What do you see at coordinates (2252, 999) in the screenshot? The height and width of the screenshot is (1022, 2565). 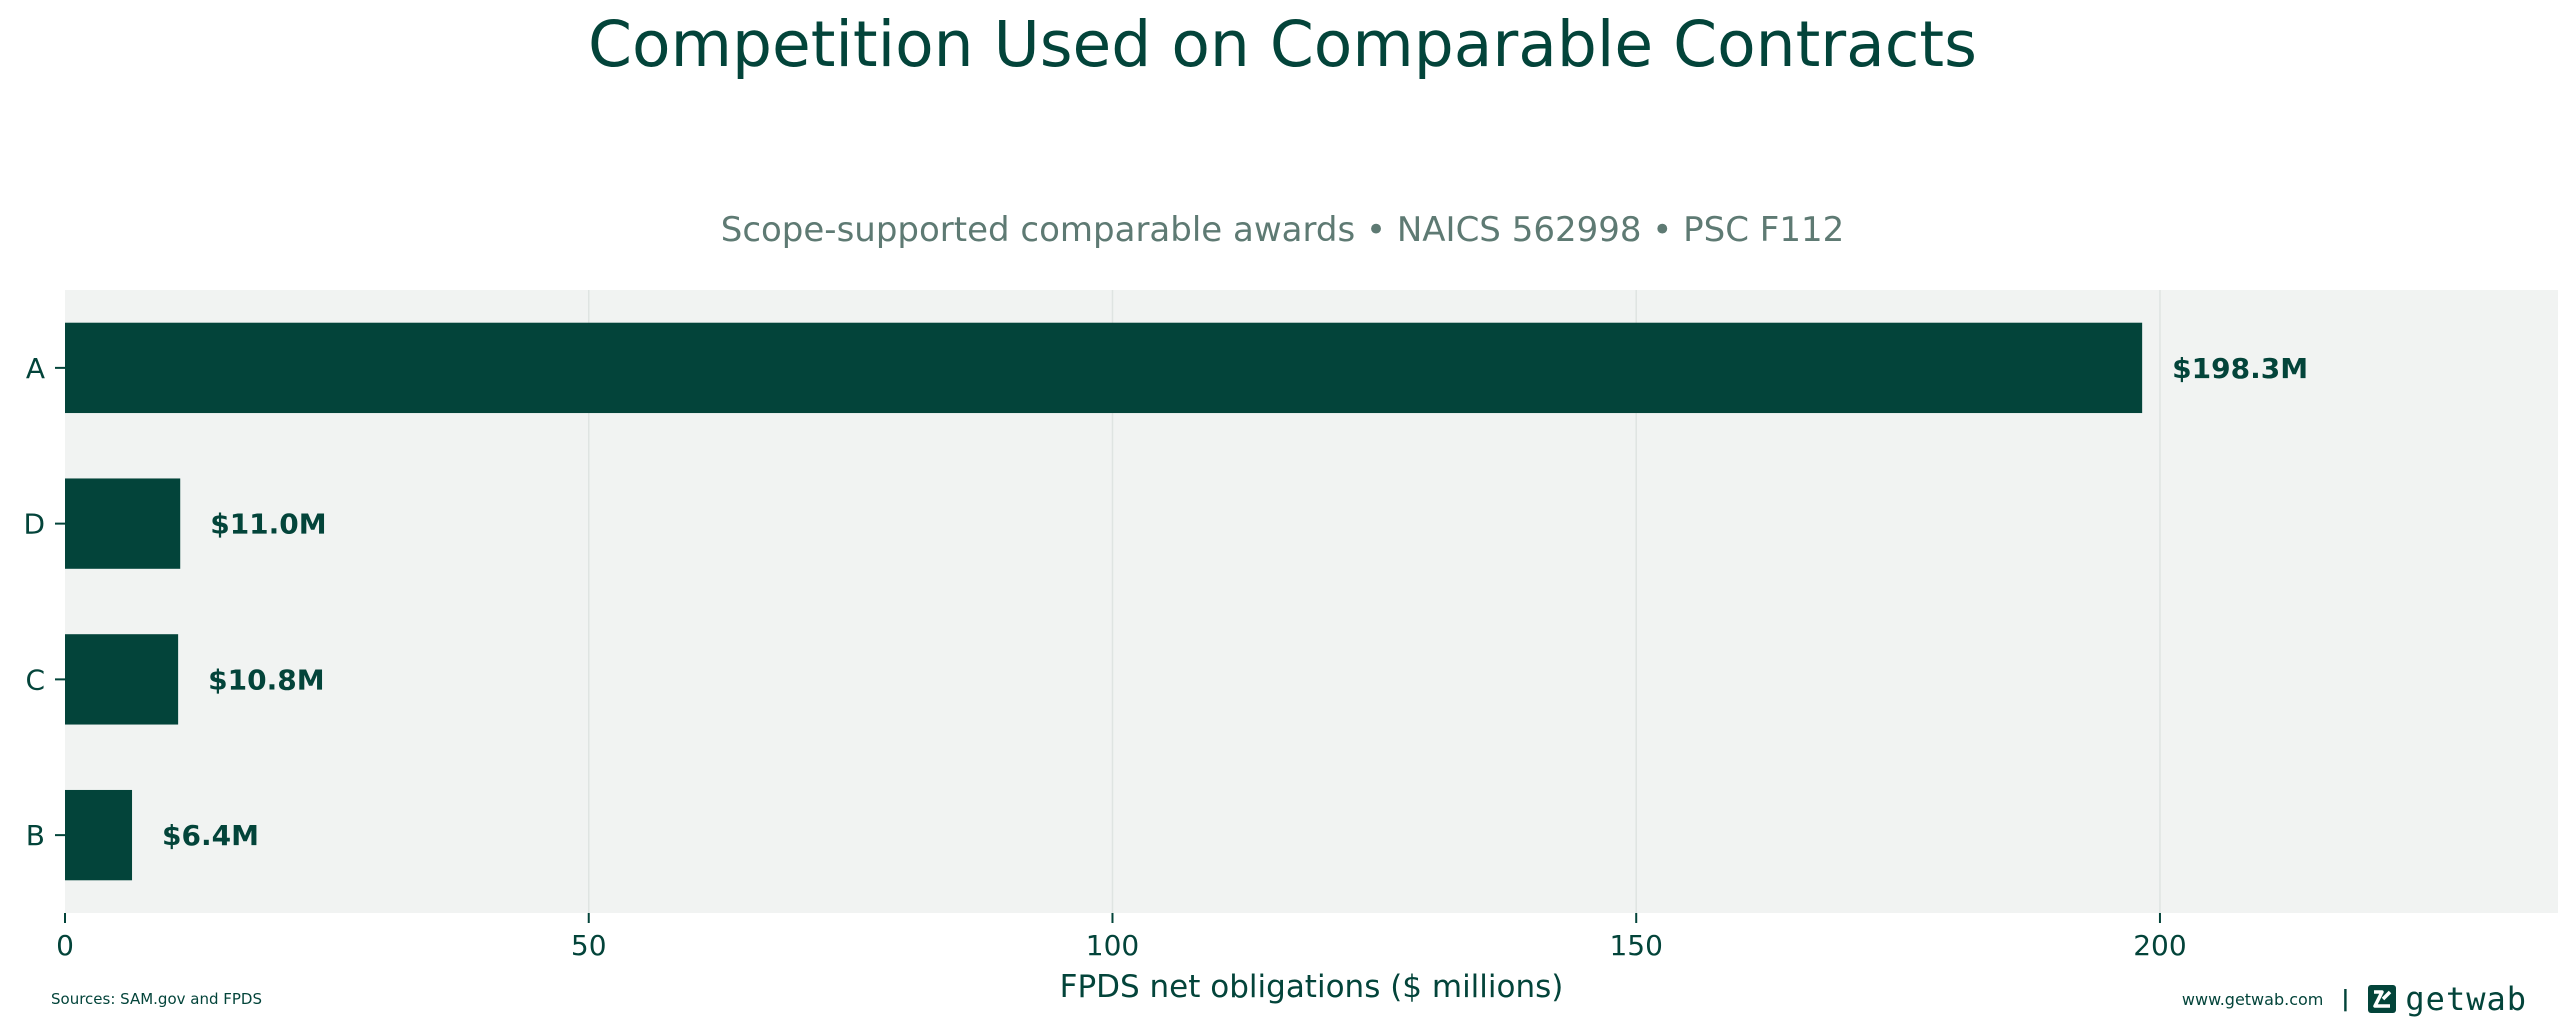 I see `footer-url: www.getwab.com` at bounding box center [2252, 999].